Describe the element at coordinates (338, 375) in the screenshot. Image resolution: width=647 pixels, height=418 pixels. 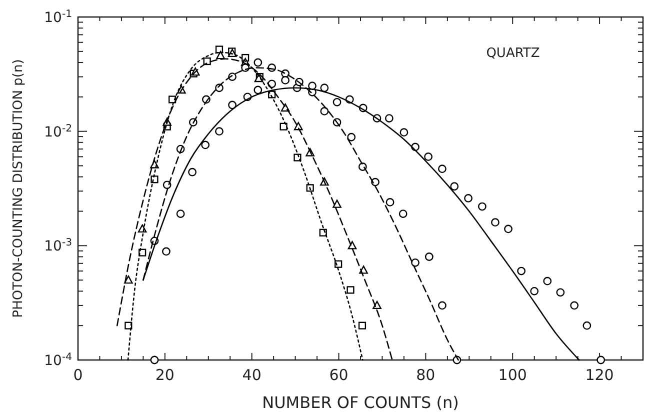
I see `x-tick-label: 60` at that location.